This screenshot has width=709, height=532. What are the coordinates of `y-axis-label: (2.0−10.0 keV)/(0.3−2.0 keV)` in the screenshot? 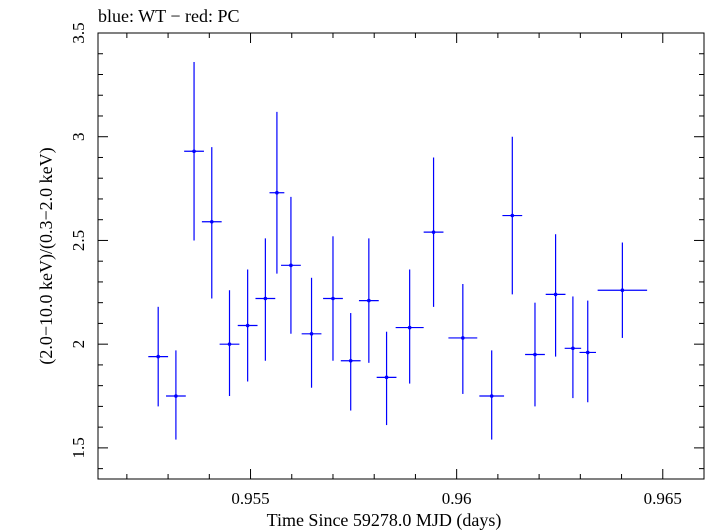 It's located at (46, 255).